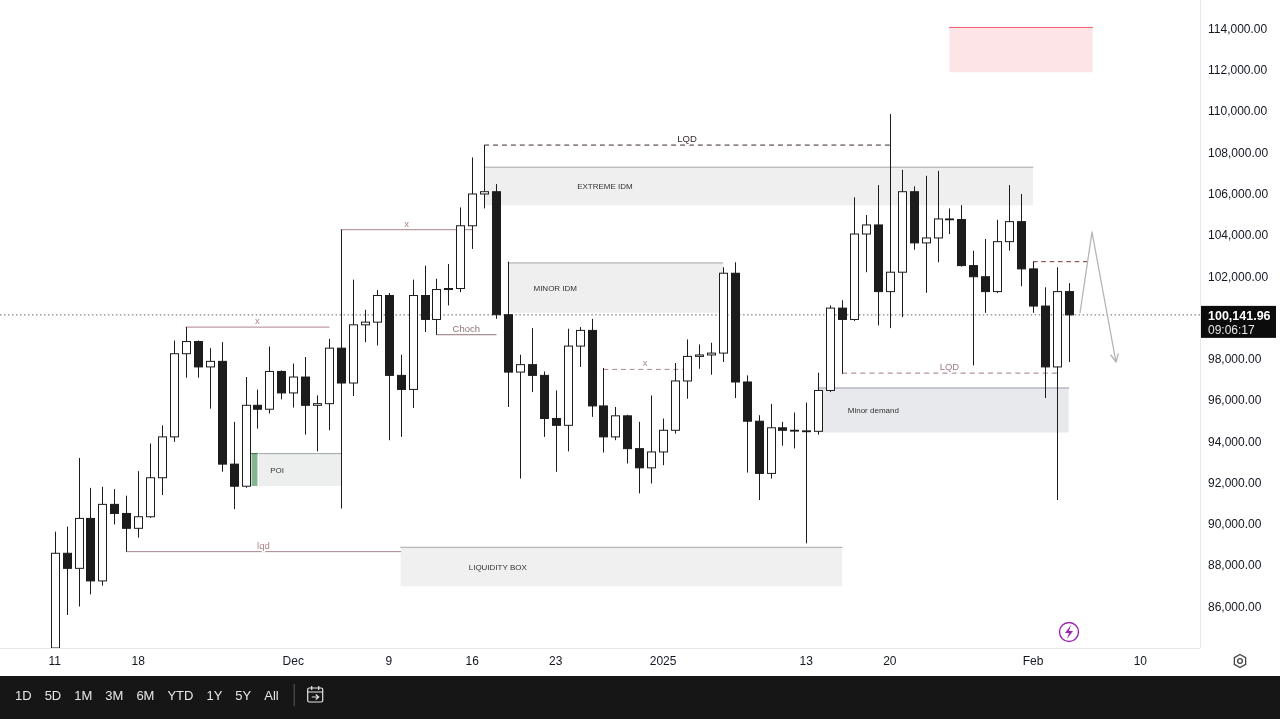 This screenshot has width=1280, height=719. I want to click on annotation: MINOR IDM, so click(555, 288).